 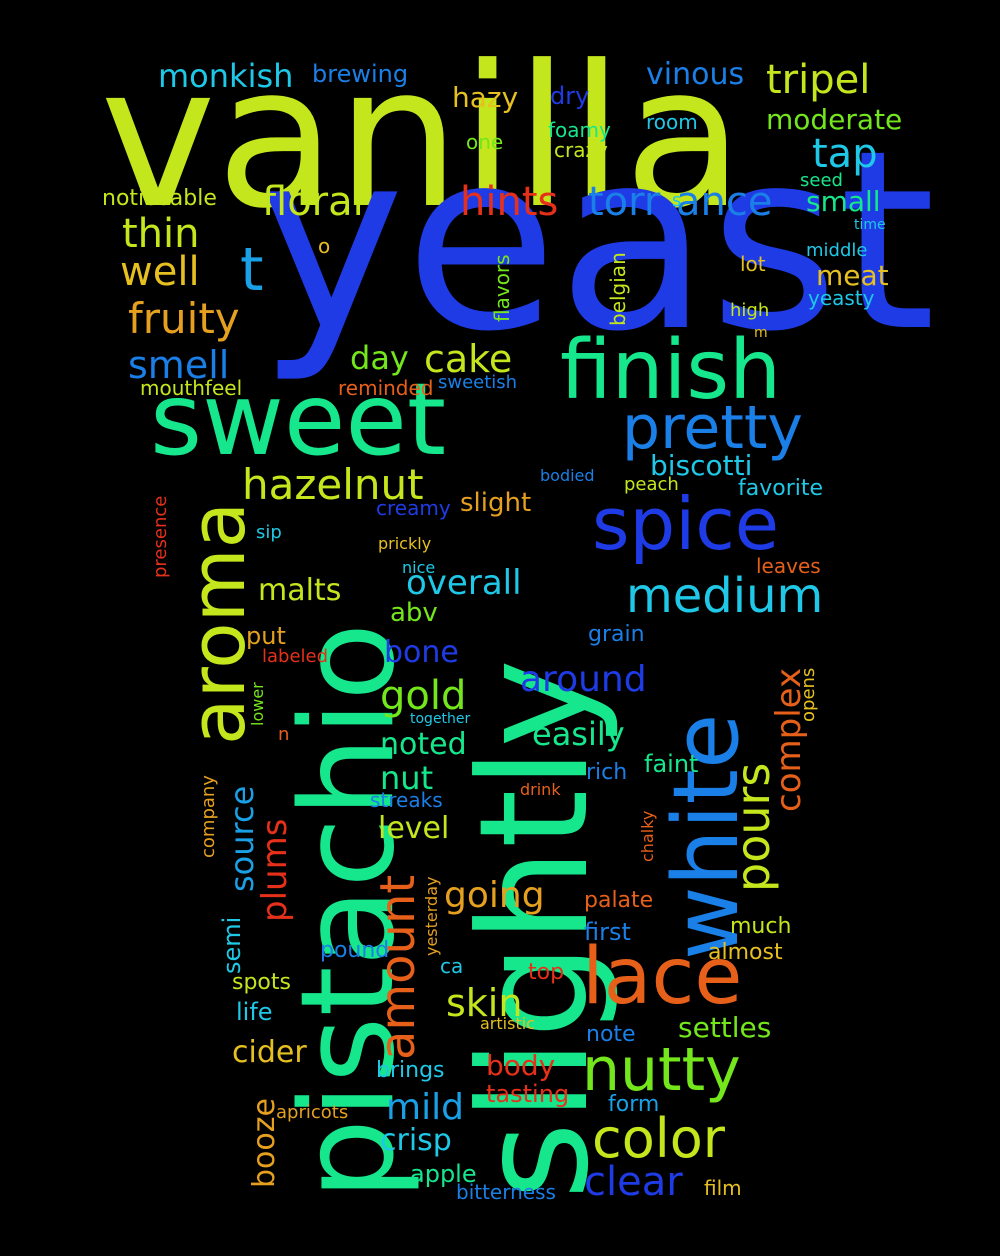 I want to click on word-lot: lot, so click(x=753, y=264).